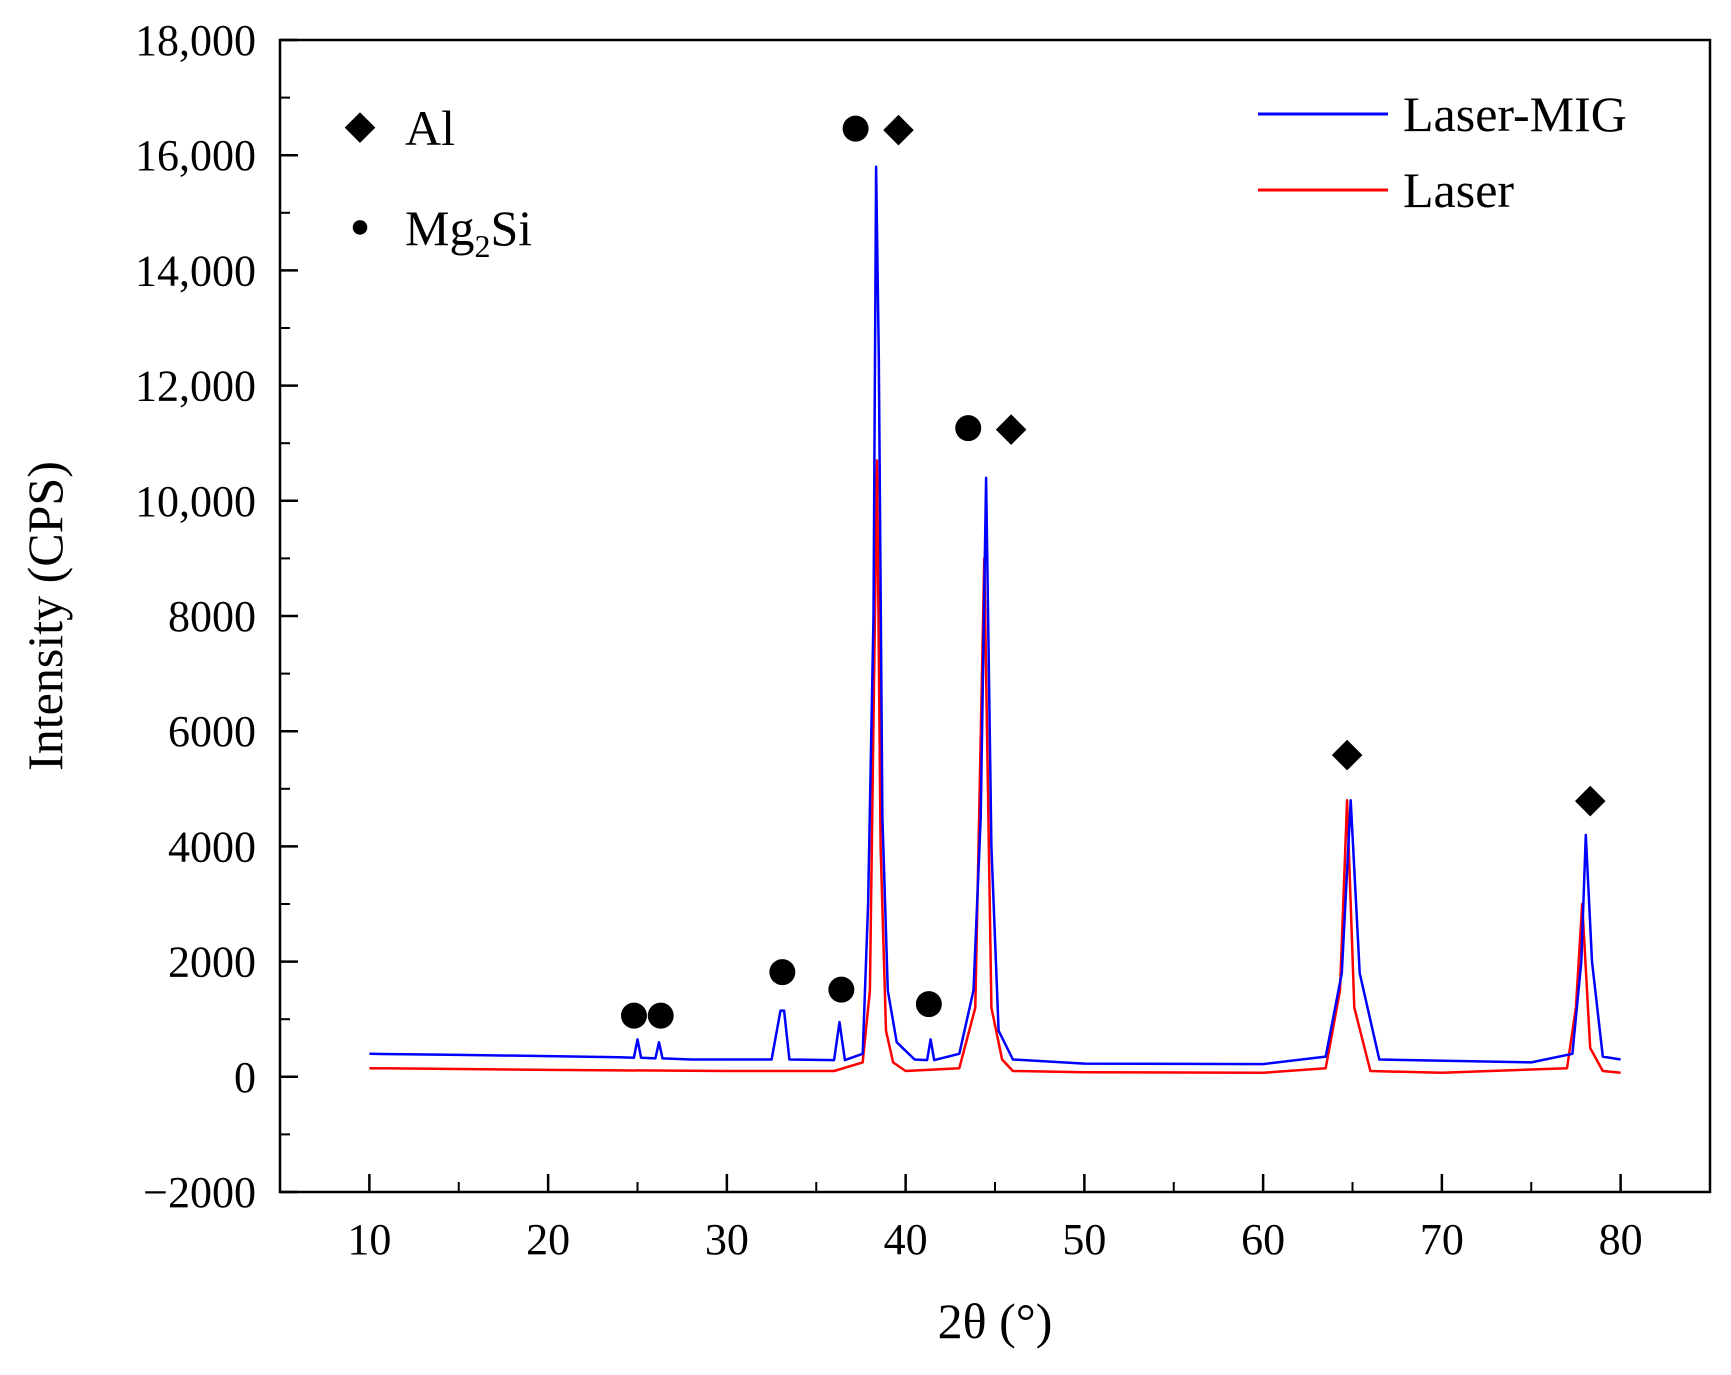  I want to click on x-tick-label: 40, so click(906, 1239).